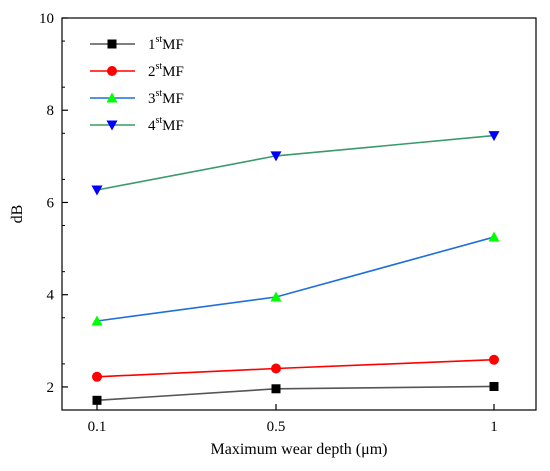  Describe the element at coordinates (46, 19) in the screenshot. I see `y-tick-label: 10` at that location.